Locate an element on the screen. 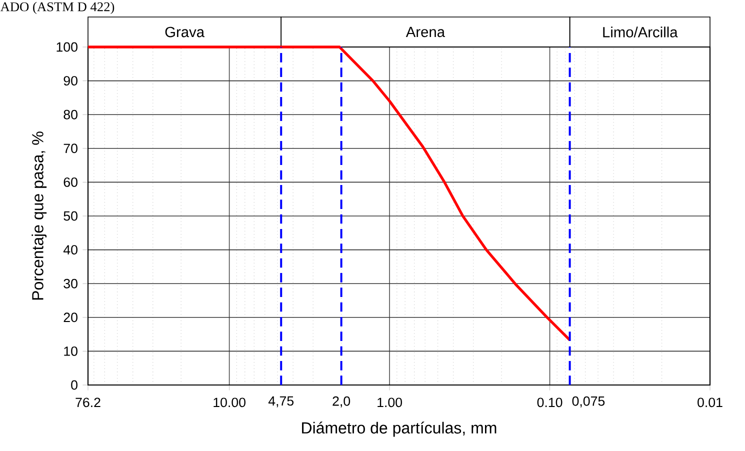 Image resolution: width=745 pixels, height=451 pixels. y-tick-label: 40 is located at coordinates (70, 250).